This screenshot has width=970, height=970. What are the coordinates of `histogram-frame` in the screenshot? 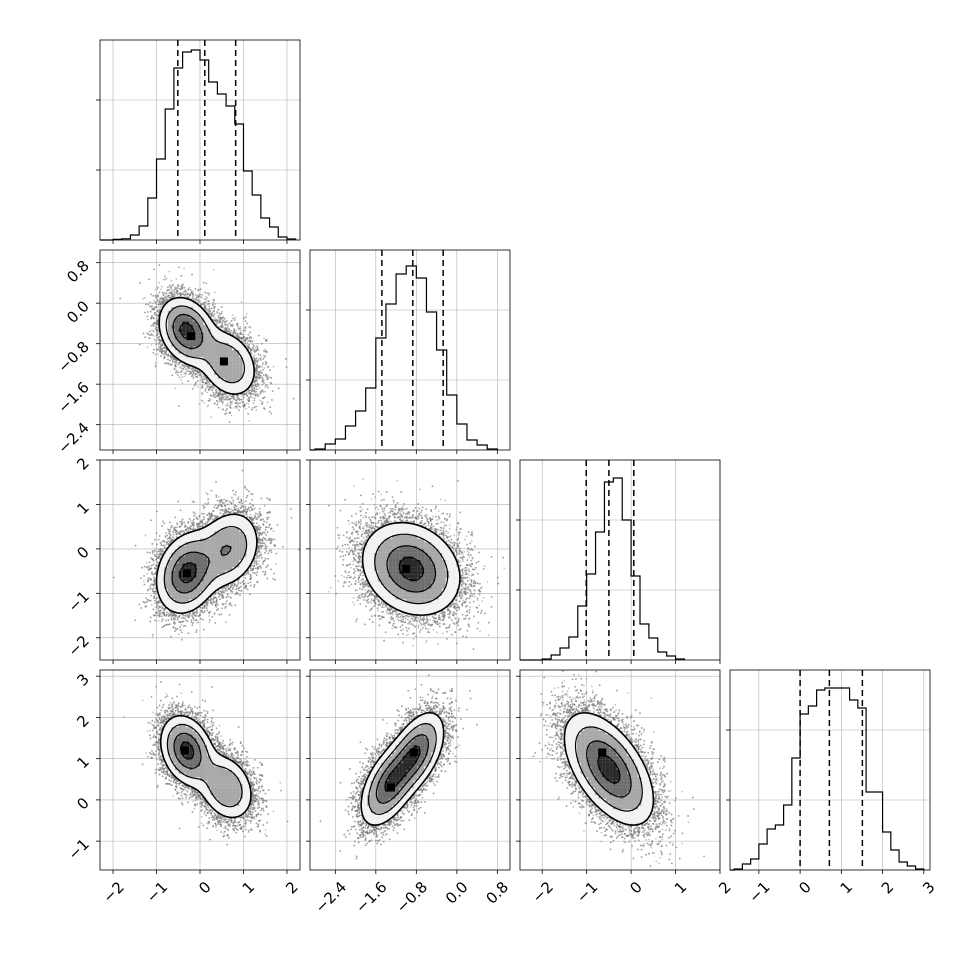 It's located at (200, 140).